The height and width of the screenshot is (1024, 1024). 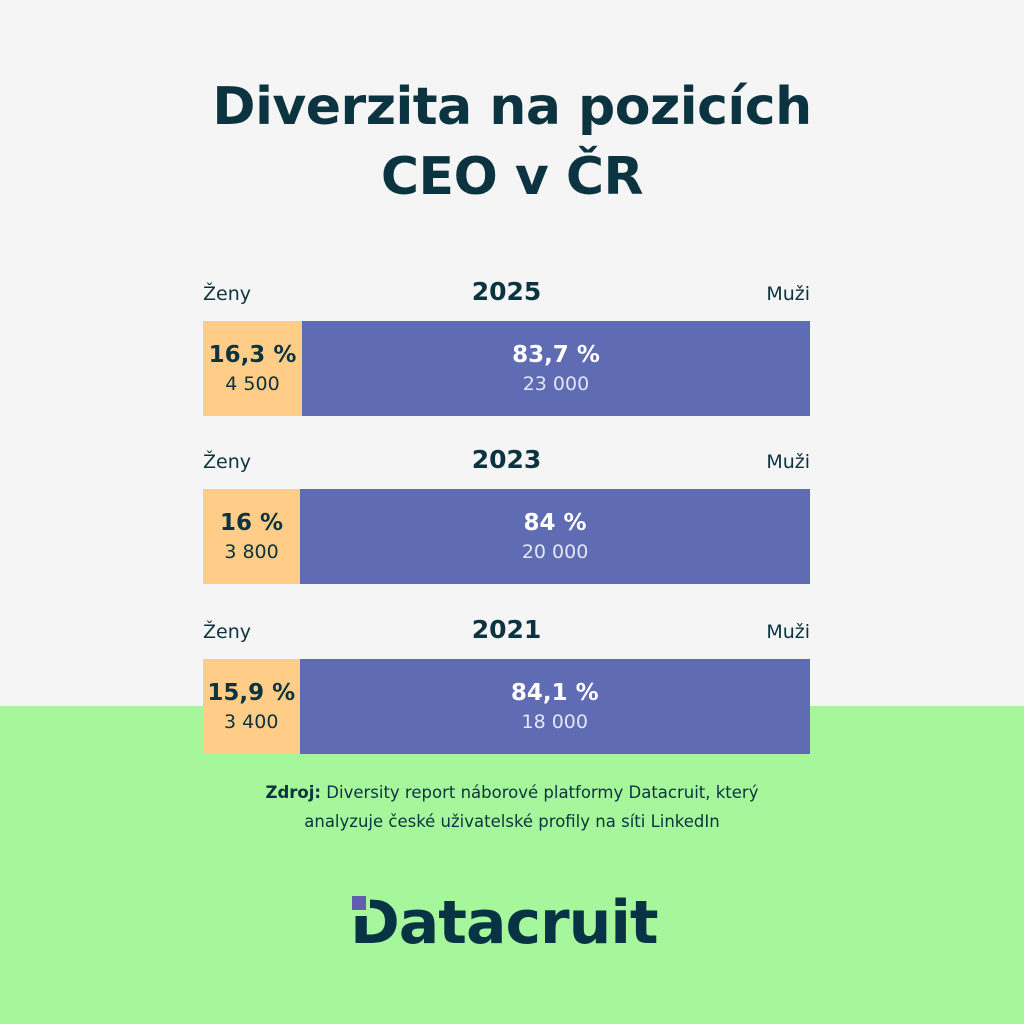 What do you see at coordinates (252, 522) in the screenshot?
I see `women-percent: 16 %` at bounding box center [252, 522].